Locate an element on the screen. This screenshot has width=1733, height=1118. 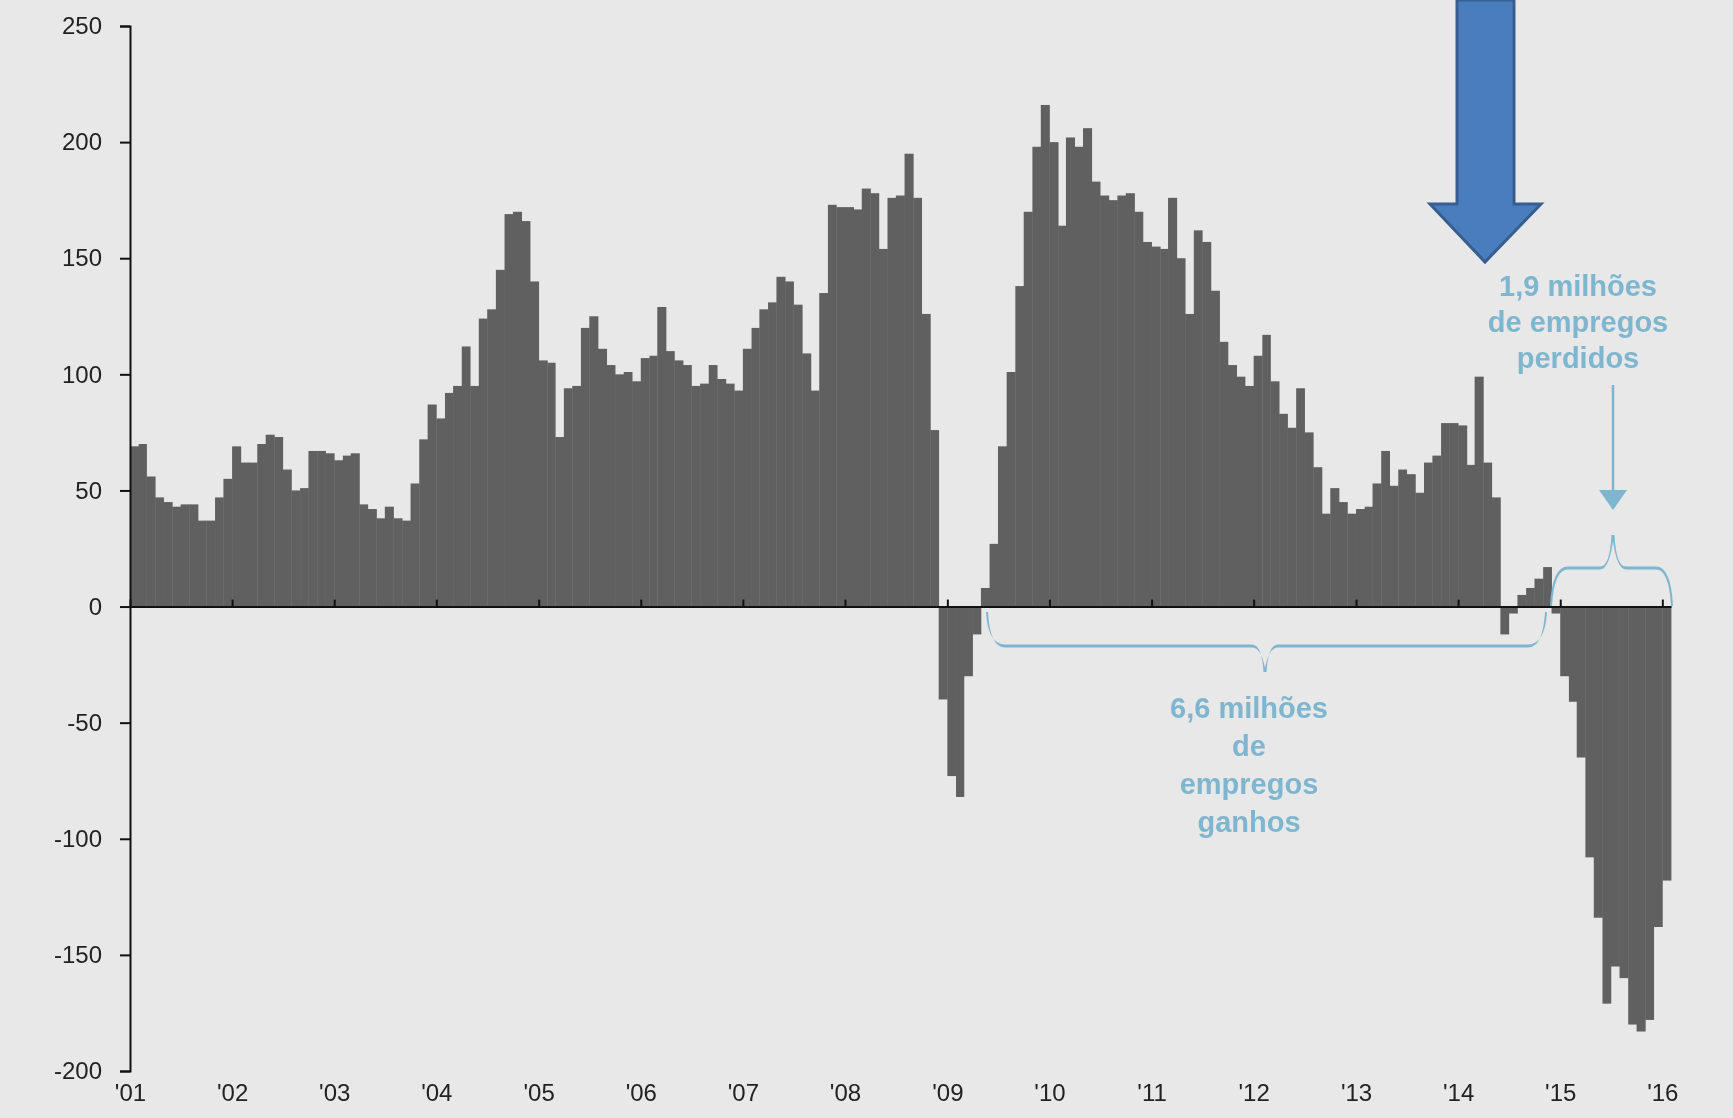
x-tick-label: '05 is located at coordinates (539, 1093).